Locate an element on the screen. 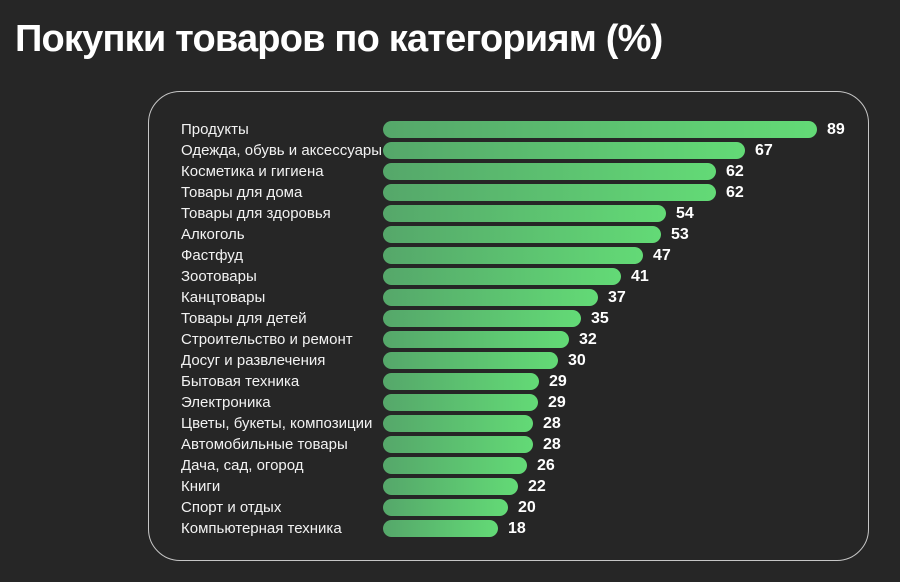  chart-row: Алкоголь 53 is located at coordinates (519, 234).